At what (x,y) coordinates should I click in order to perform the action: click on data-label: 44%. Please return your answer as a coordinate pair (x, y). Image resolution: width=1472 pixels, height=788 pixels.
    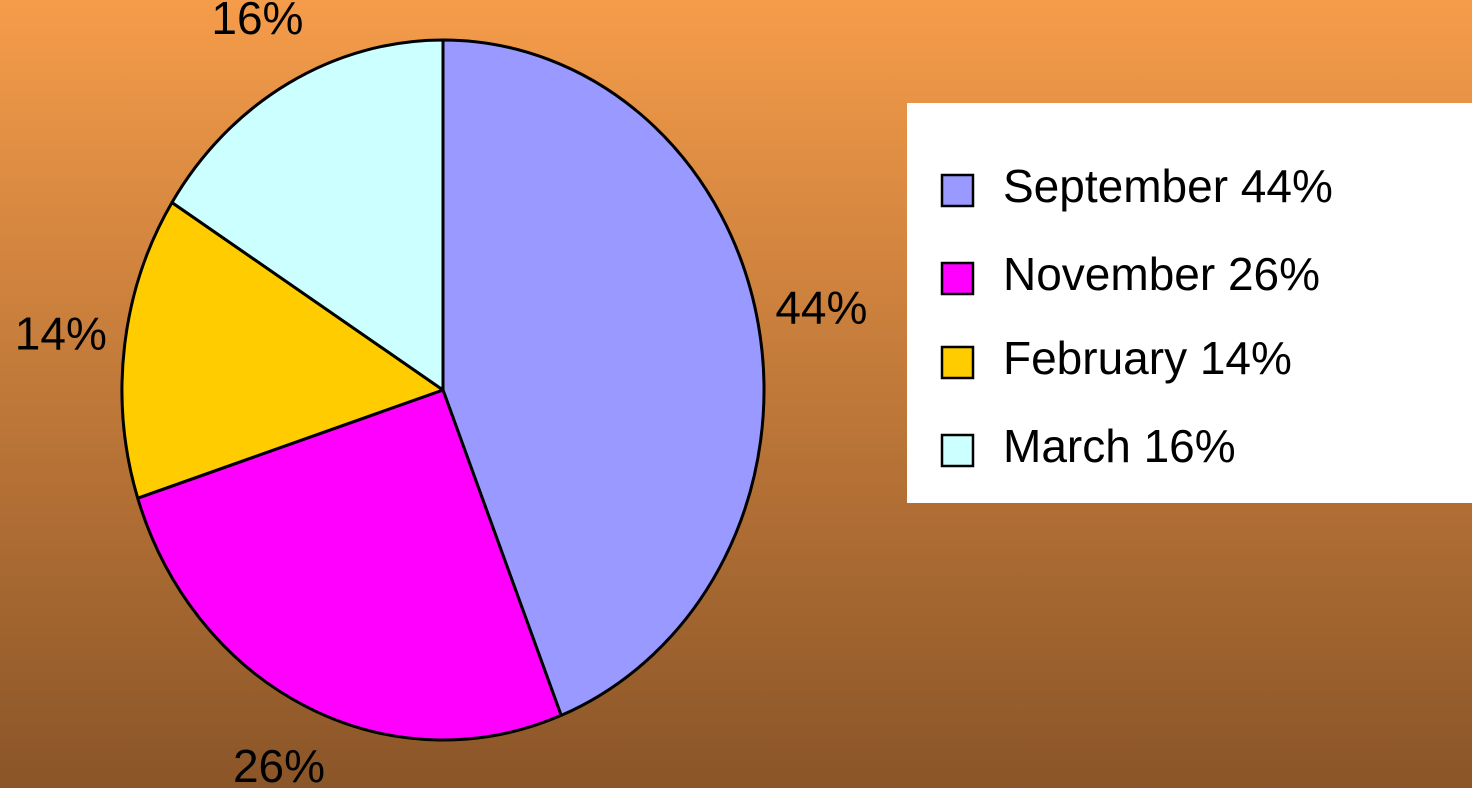
    Looking at the image, I should click on (821, 307).